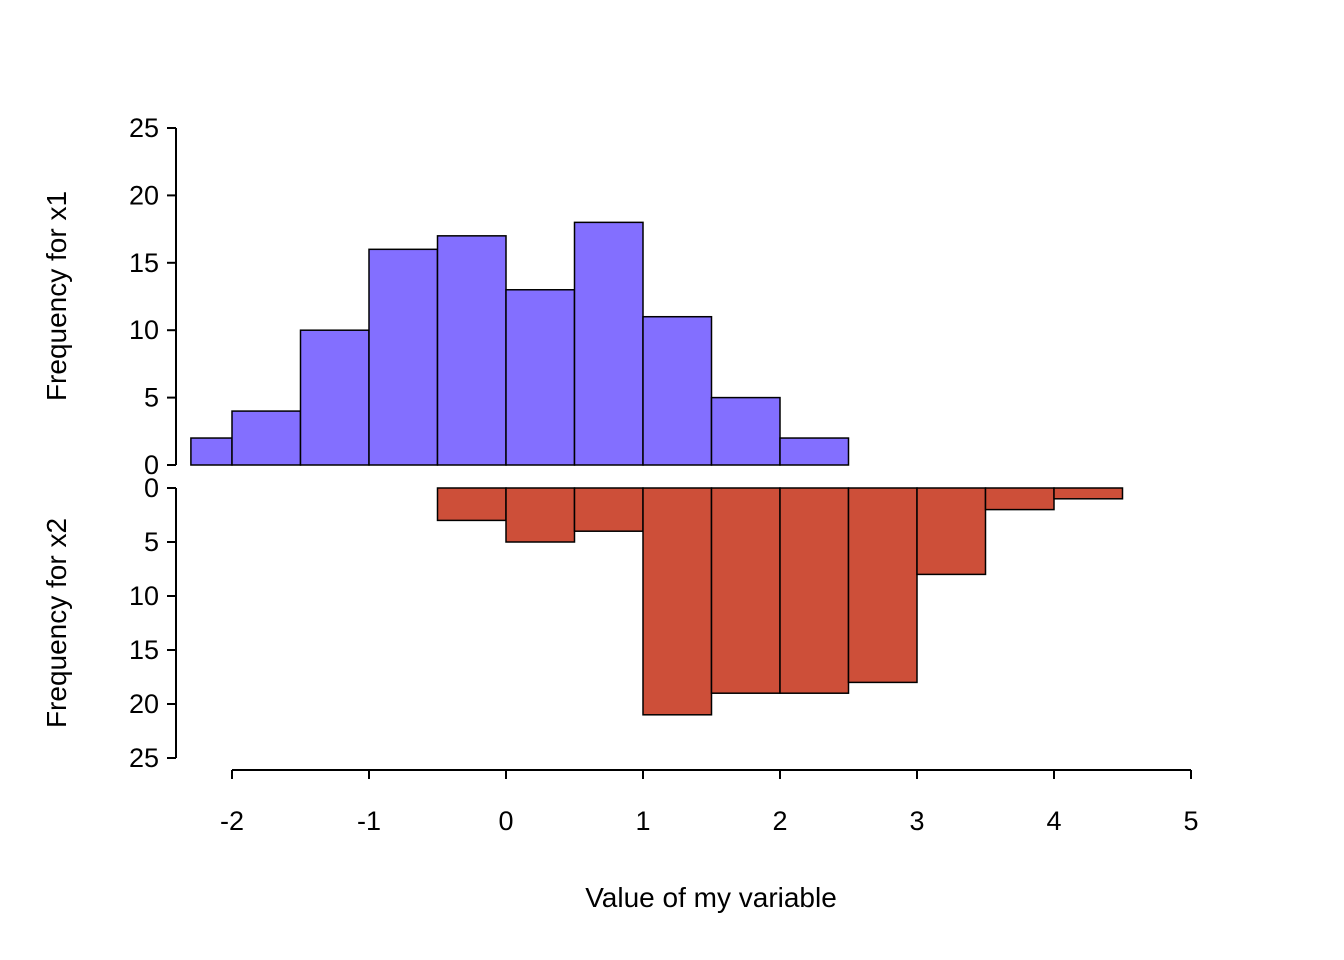  What do you see at coordinates (56, 623) in the screenshot?
I see `y-axis-label-x2: Frequency for x2` at bounding box center [56, 623].